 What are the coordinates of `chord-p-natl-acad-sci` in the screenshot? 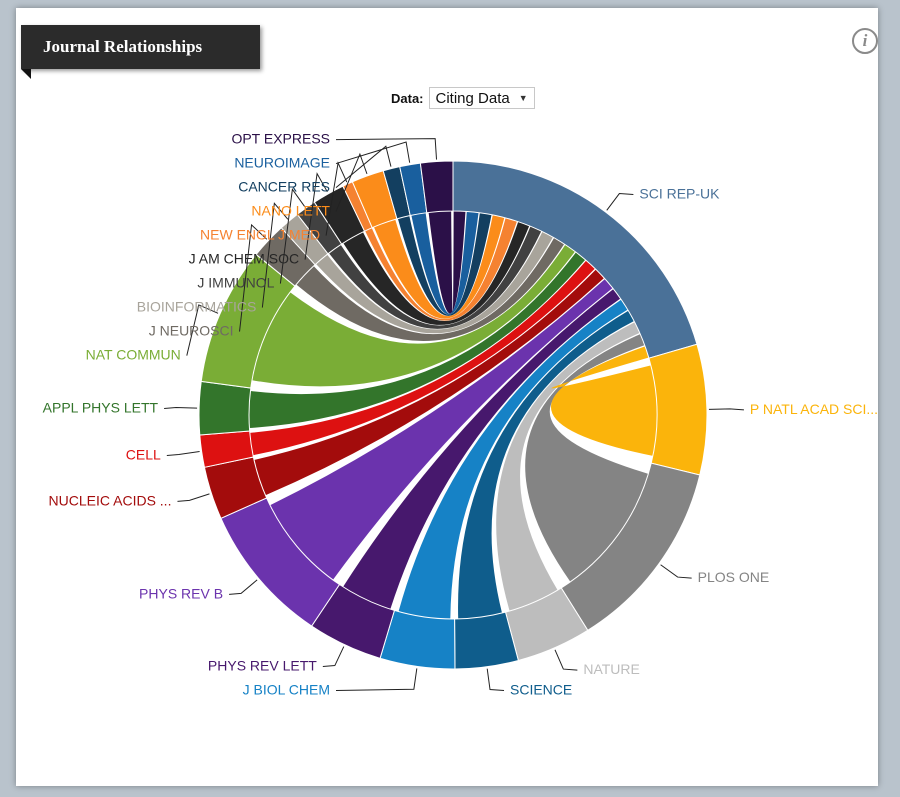 It's located at (603, 401).